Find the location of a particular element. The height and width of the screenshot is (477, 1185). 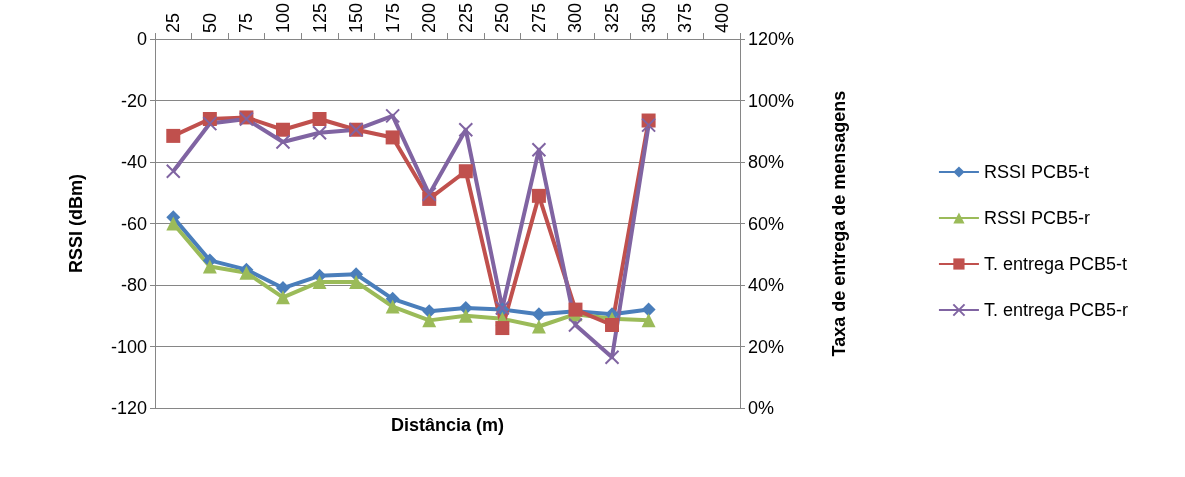

x-axis-title: Distância (m) is located at coordinates (447, 425).